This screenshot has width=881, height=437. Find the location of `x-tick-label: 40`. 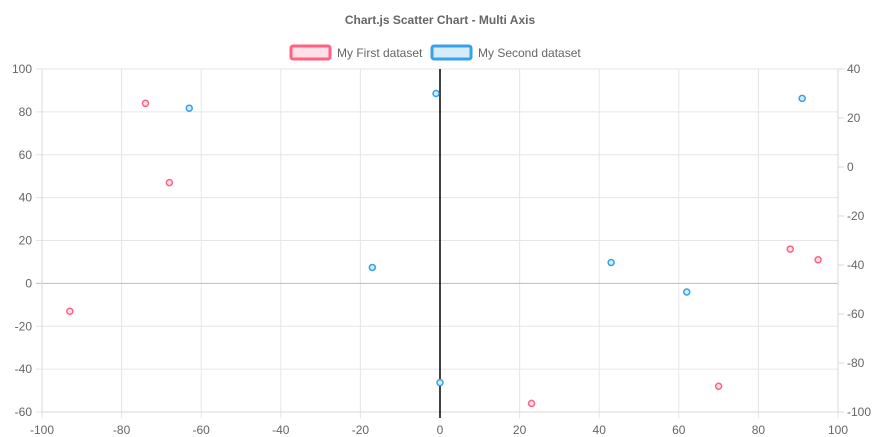

x-tick-label: 40 is located at coordinates (600, 430).